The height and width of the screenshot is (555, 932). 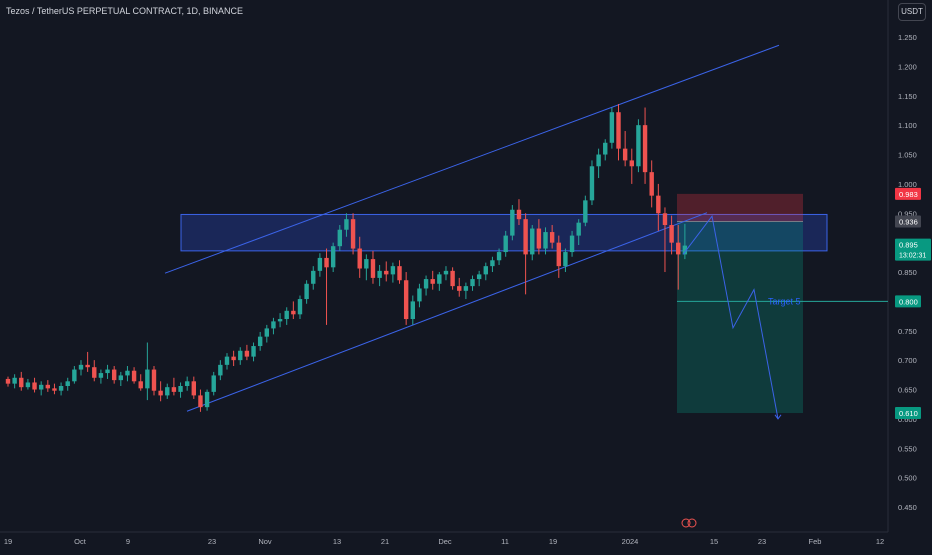 I want to click on y-tick-label: 1.200, so click(x=907, y=66).